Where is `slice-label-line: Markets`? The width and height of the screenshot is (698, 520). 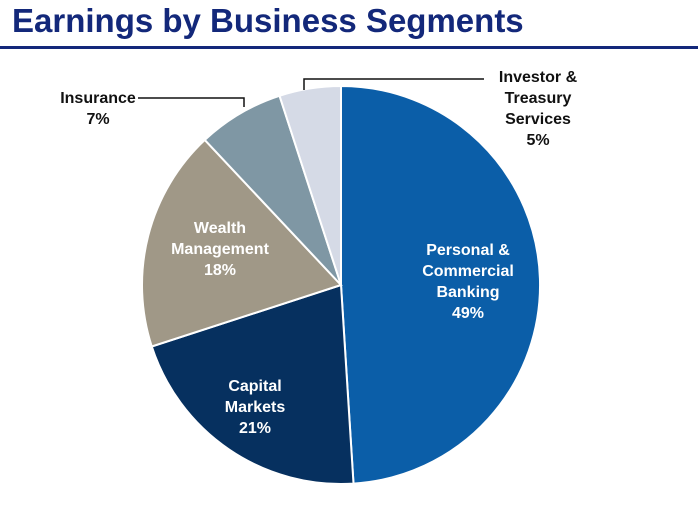 slice-label-line: Markets is located at coordinates (255, 407).